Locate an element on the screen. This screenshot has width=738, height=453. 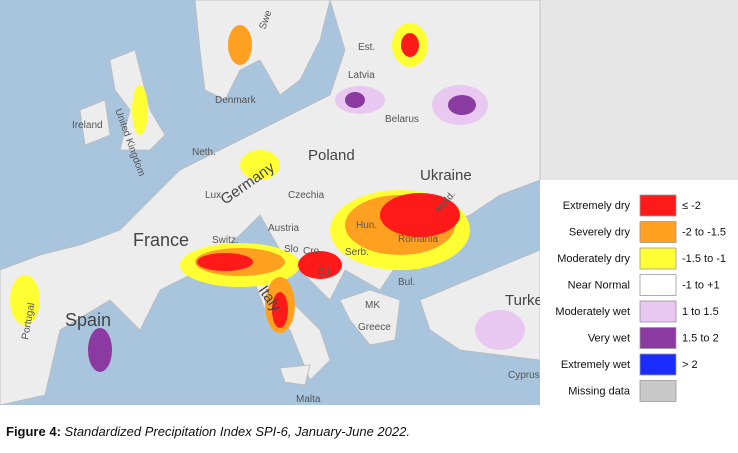
country-label: Spain is located at coordinates (88, 320).